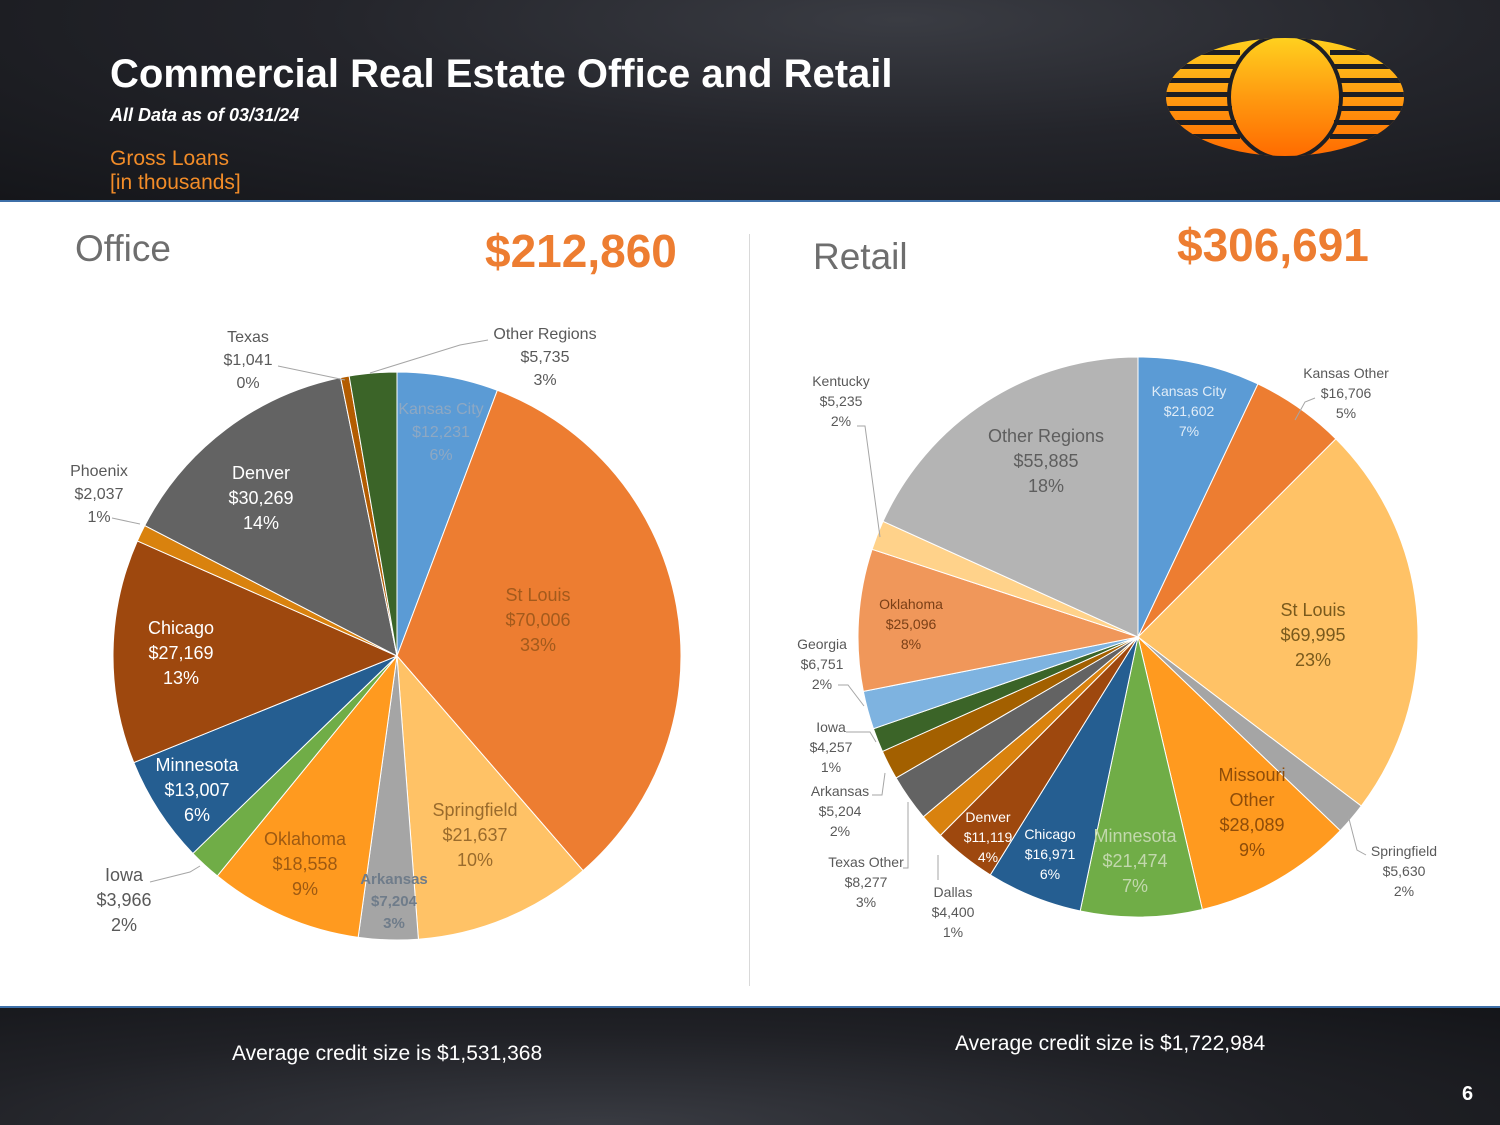  I want to click on retail-average-credit-size: Average credit size is $1,722,984, so click(1110, 1043).